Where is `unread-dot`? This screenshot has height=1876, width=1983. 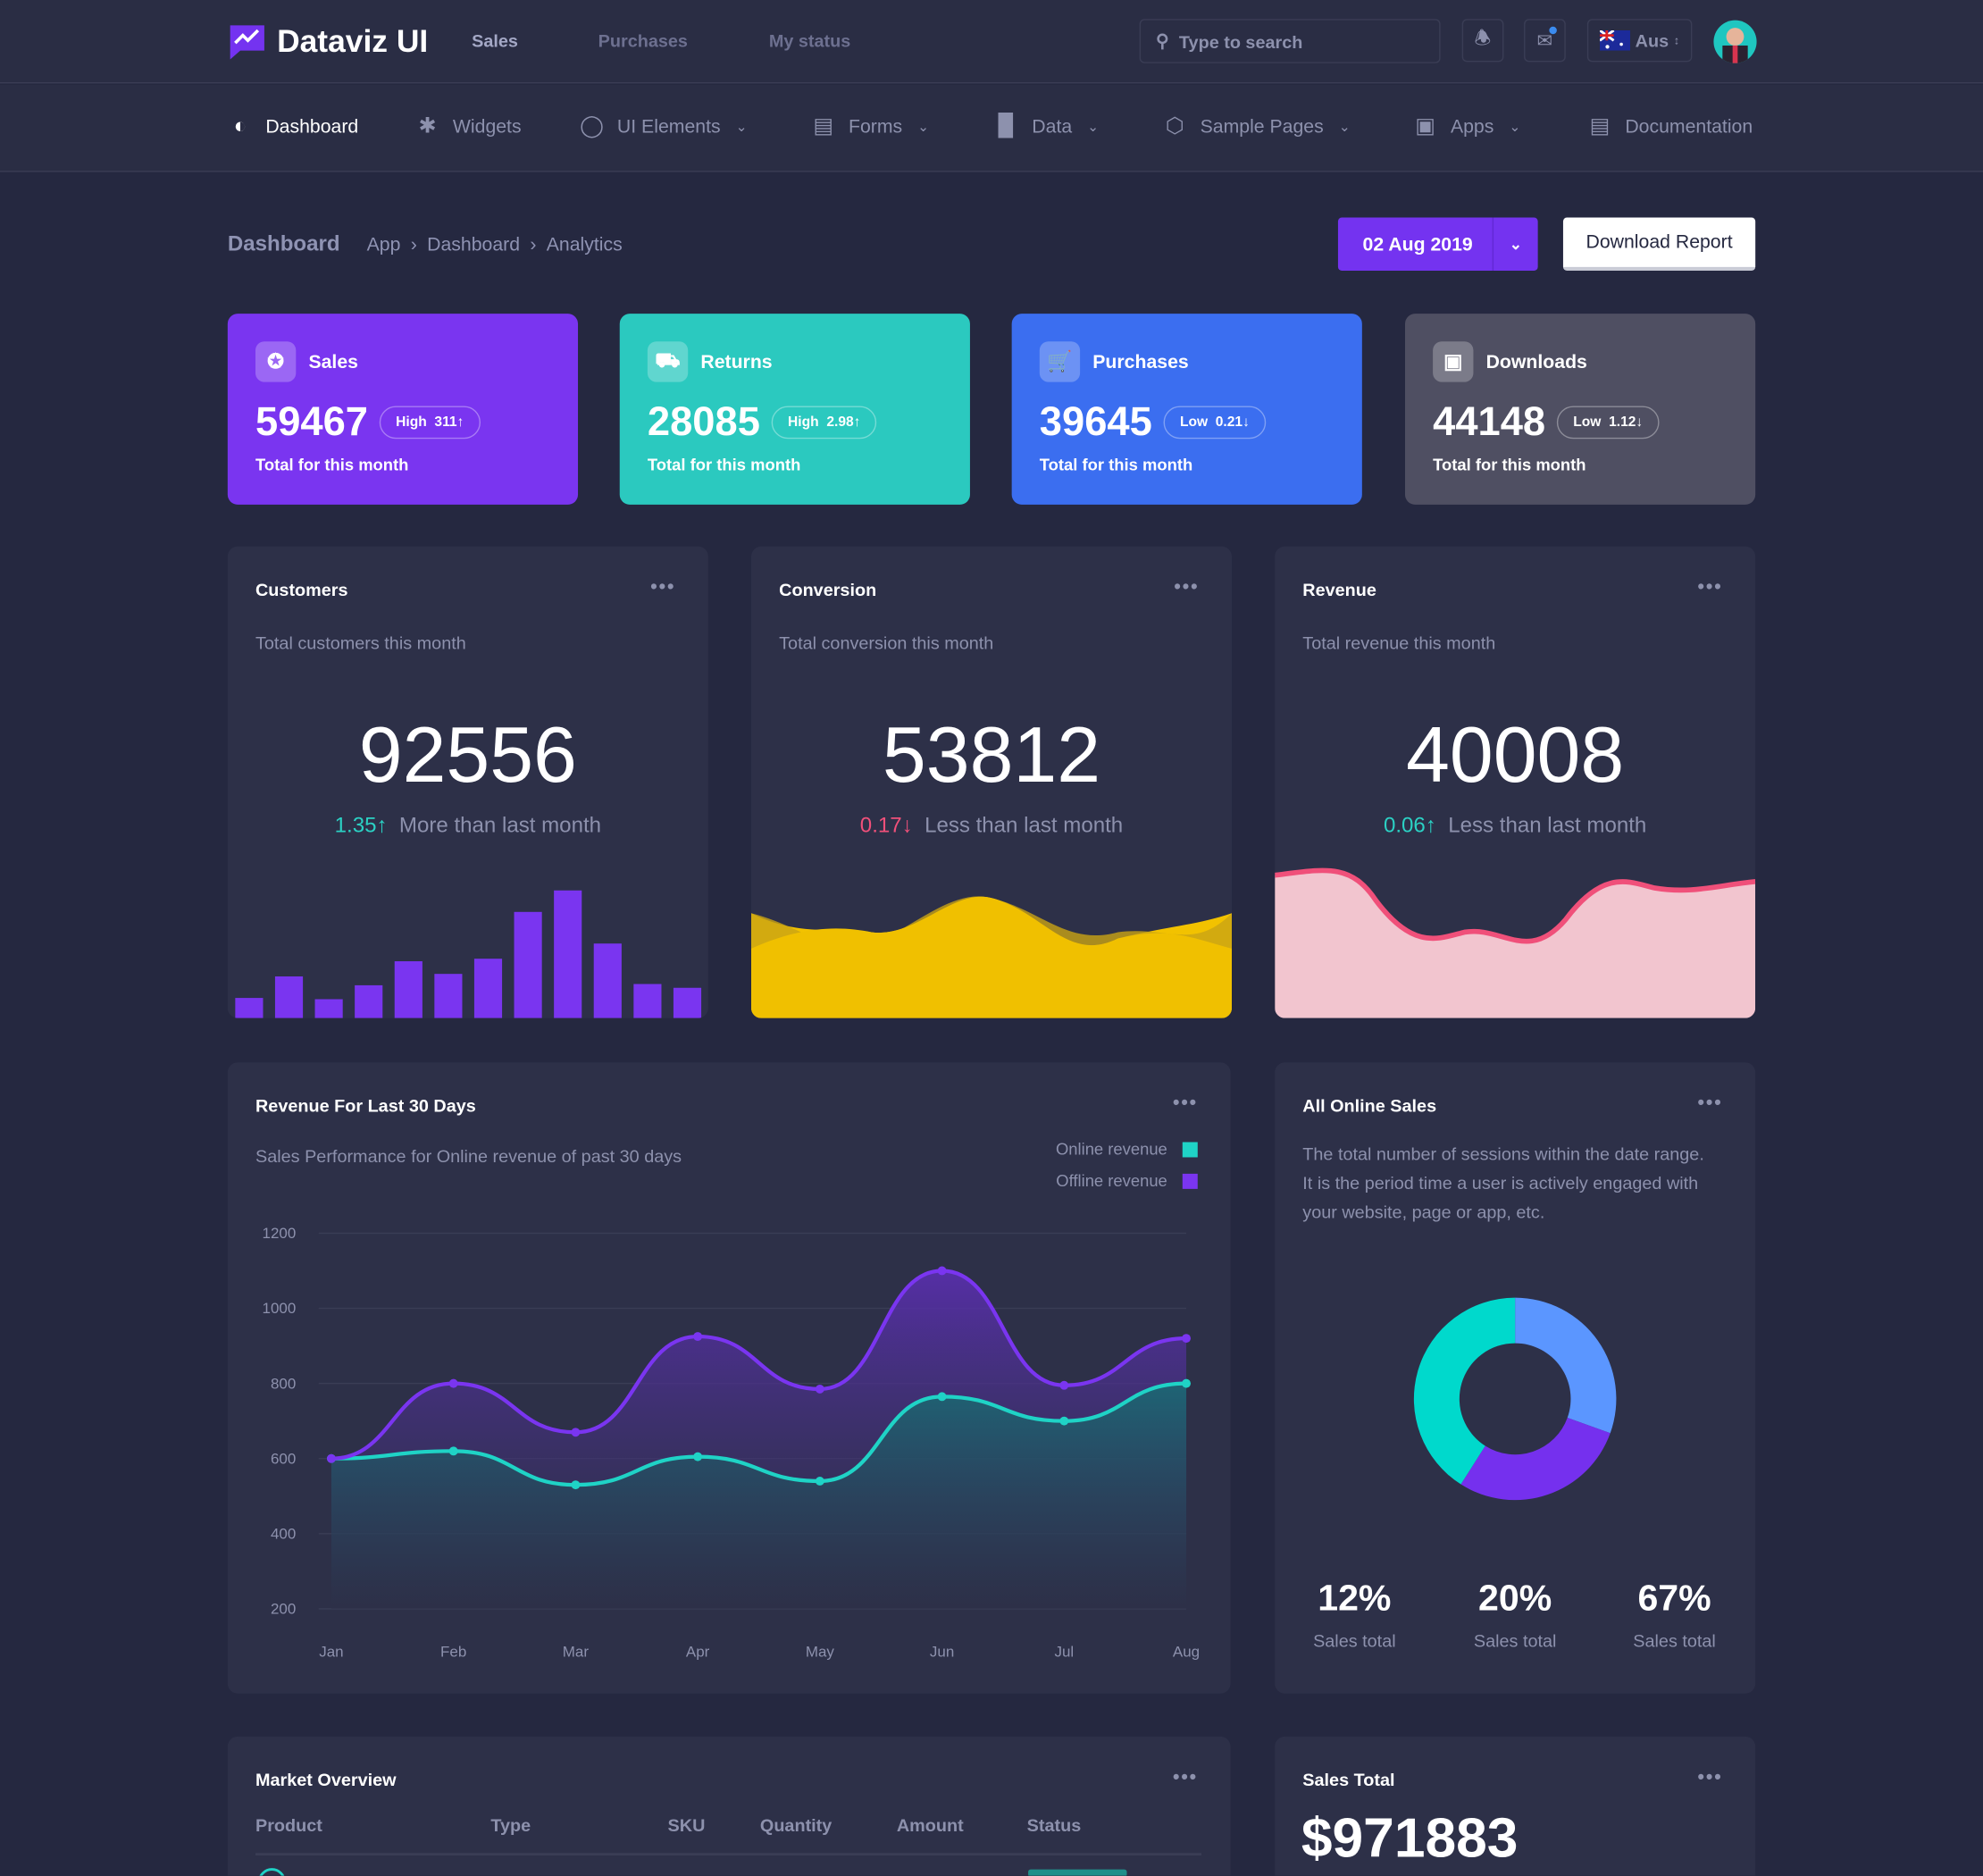 unread-dot is located at coordinates (1553, 30).